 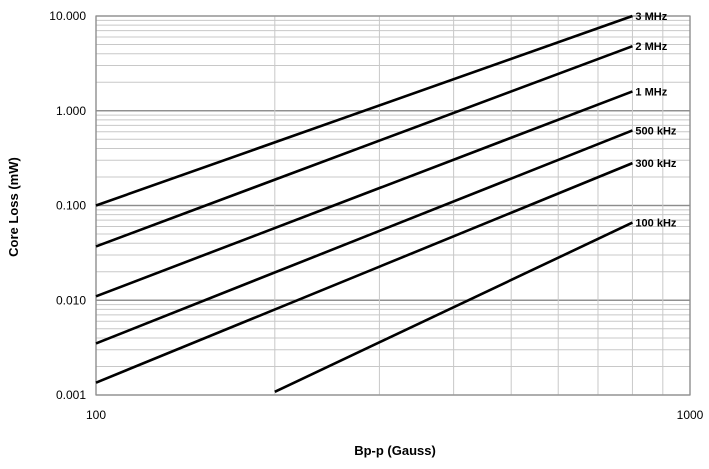 I want to click on x-tick-label: 100, so click(x=96, y=415).